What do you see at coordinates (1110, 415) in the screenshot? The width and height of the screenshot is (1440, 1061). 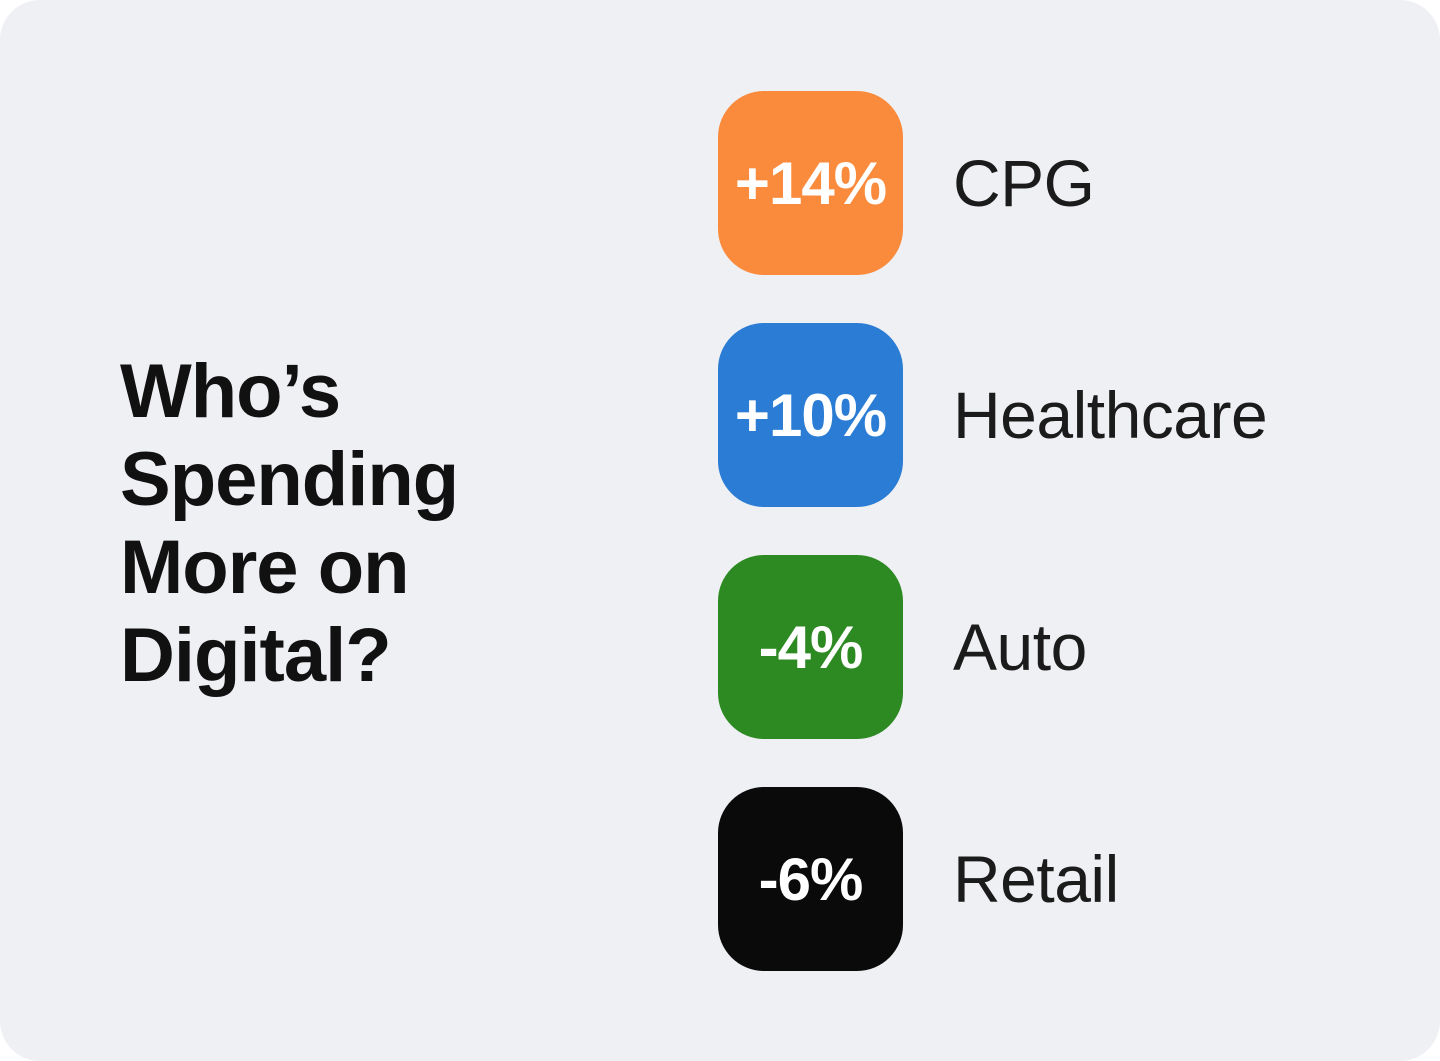 I see `category-label-healthcare: Healthcare` at bounding box center [1110, 415].